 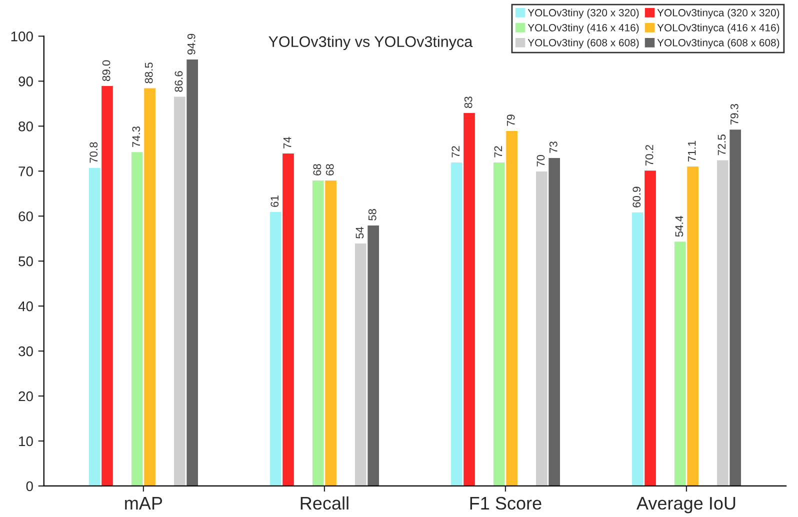 I want to click on data-label: 74.3, so click(x=136, y=137).